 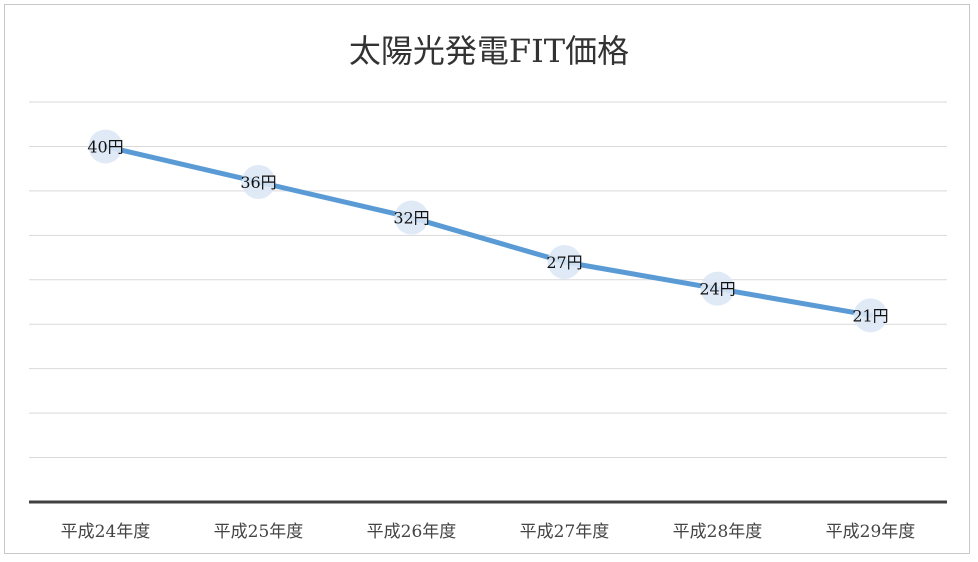 What do you see at coordinates (412, 532) in the screenshot?
I see `x-tick-label: 平成26年度` at bounding box center [412, 532].